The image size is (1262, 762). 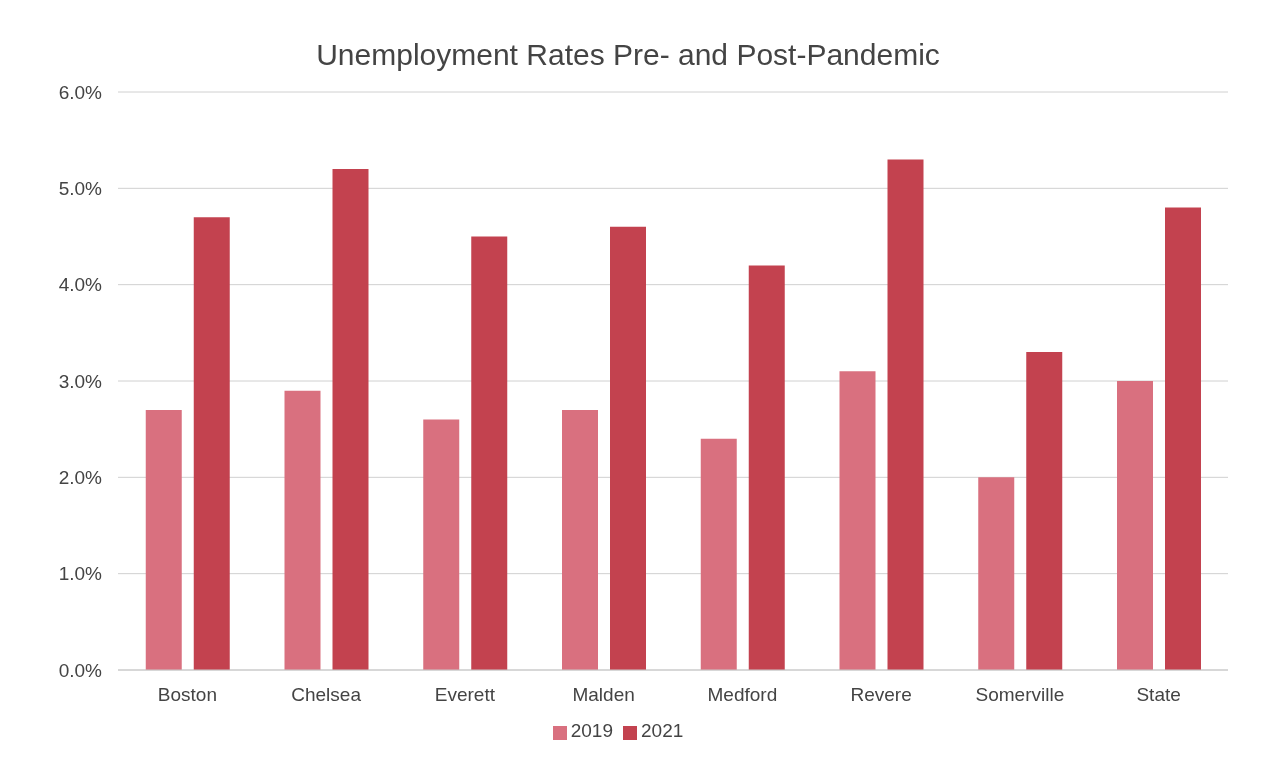 What do you see at coordinates (187, 695) in the screenshot?
I see `x-tick-label: Boston` at bounding box center [187, 695].